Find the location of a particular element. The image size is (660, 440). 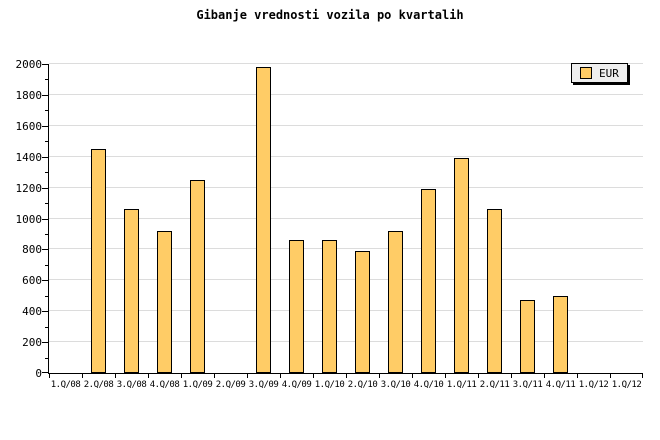

y-axis-label: 1800 is located at coordinates (29, 95).